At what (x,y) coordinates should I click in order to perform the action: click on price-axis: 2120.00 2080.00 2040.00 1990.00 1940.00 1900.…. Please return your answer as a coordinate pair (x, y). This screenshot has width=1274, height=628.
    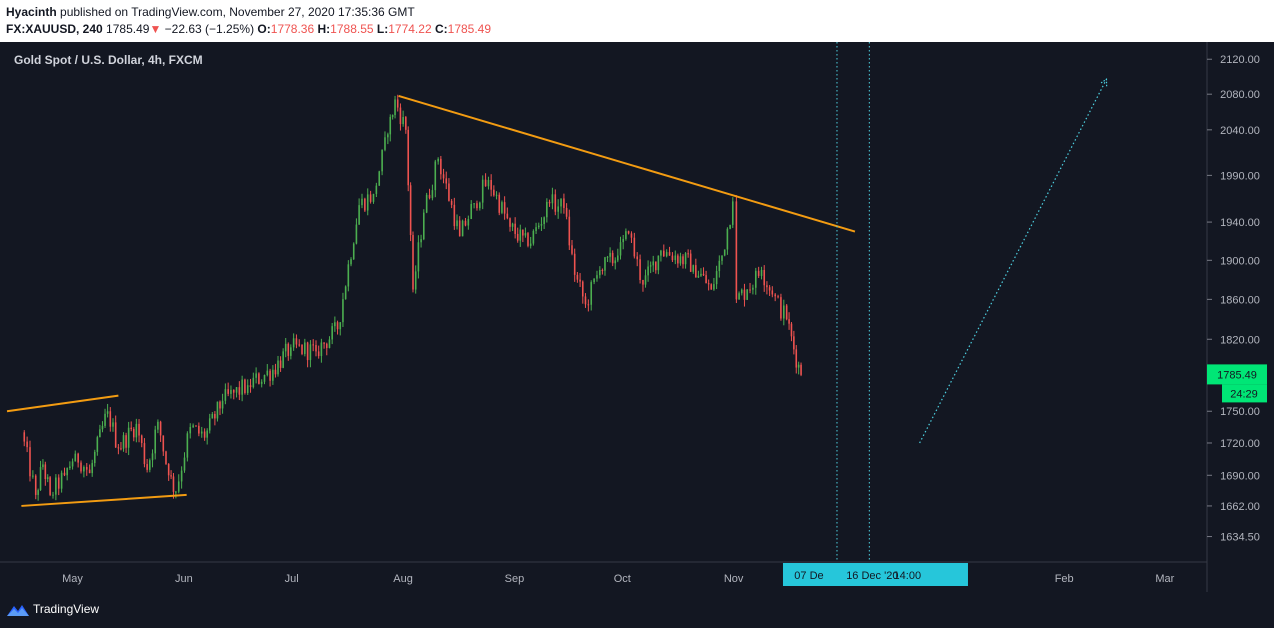
    Looking at the image, I should click on (1237, 299).